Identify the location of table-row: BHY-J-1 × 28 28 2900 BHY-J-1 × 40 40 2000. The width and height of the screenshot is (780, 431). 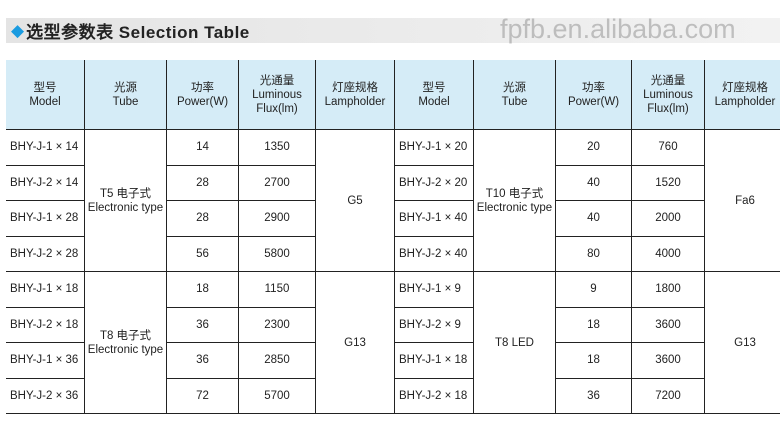
(393, 218).